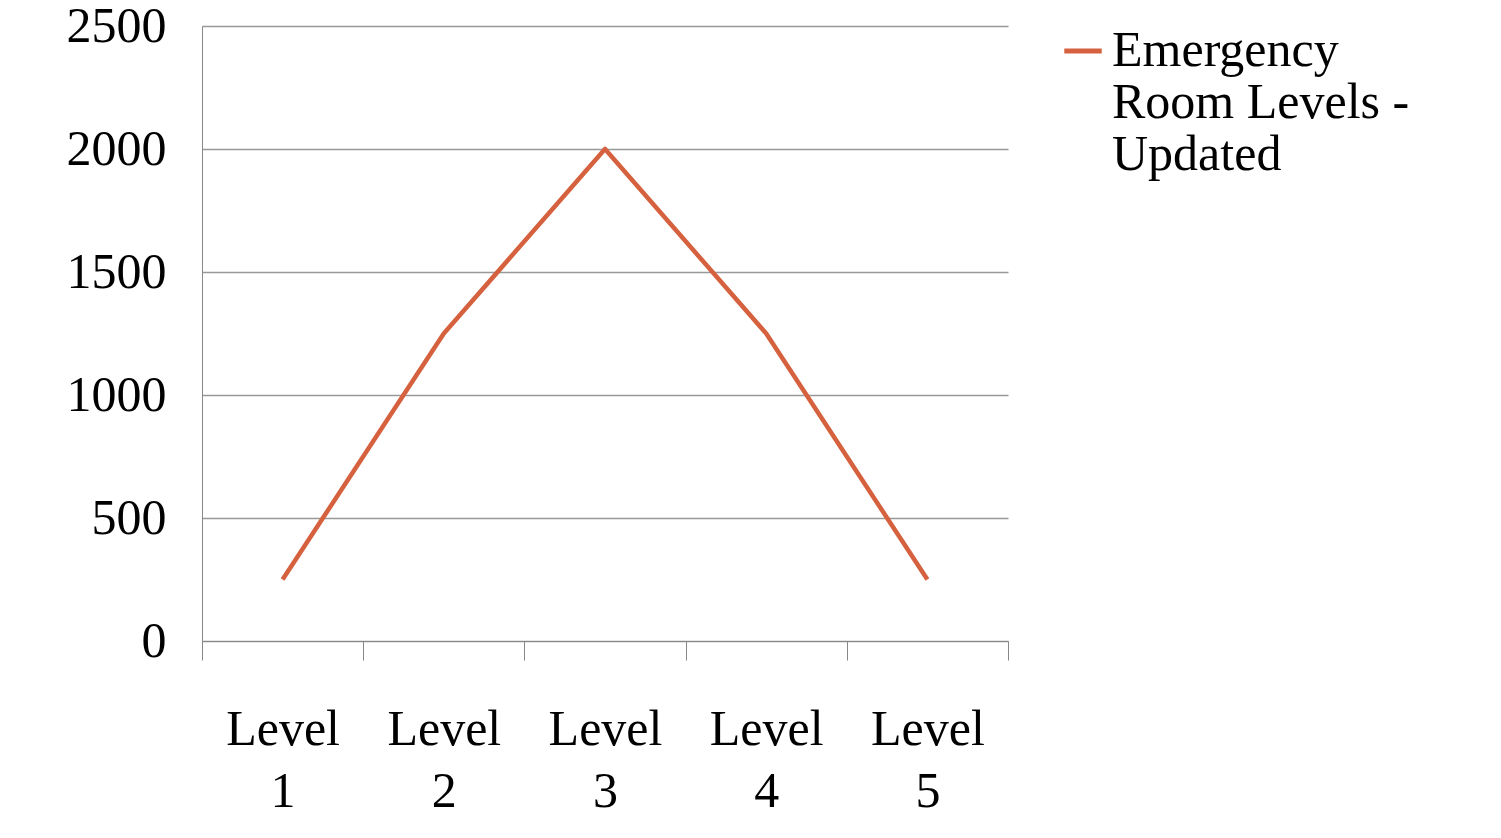 The width and height of the screenshot is (1501, 838). What do you see at coordinates (927, 758) in the screenshot?
I see `x-tick-label: Level 5` at bounding box center [927, 758].